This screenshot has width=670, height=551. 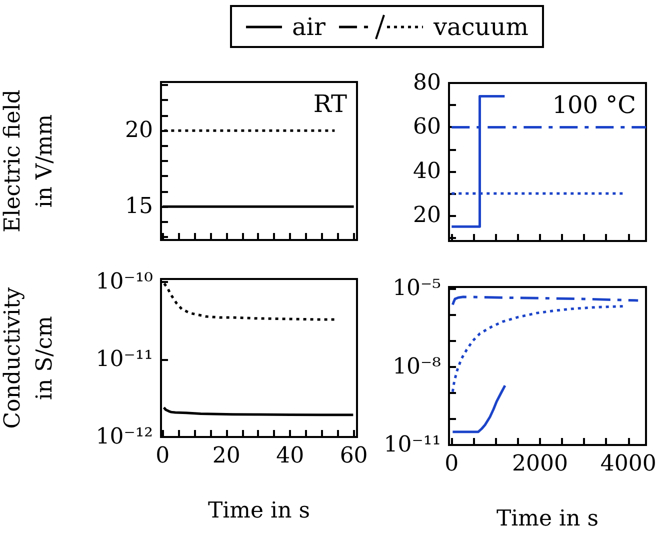 I want to click on annotation: 100 °C, so click(x=594, y=105).